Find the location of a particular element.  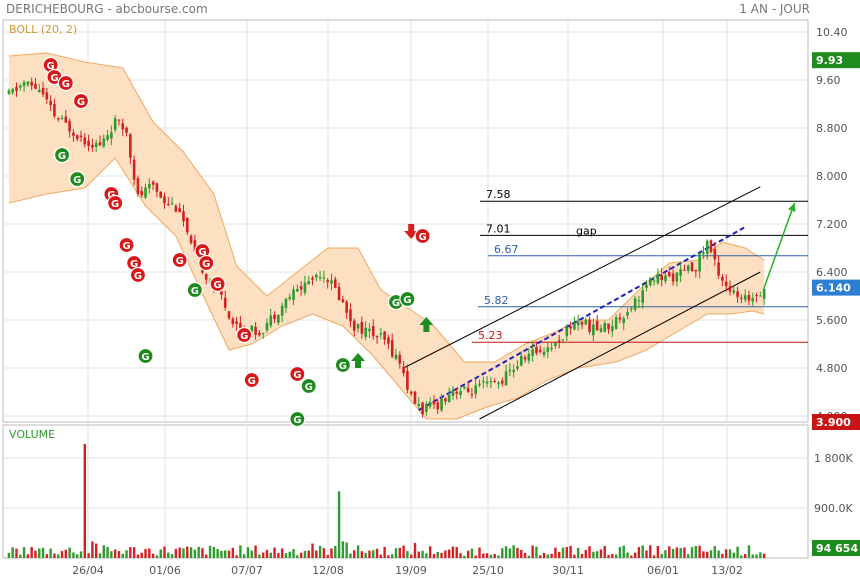

price-y-tick-label: 6.400 is located at coordinates (832, 272).